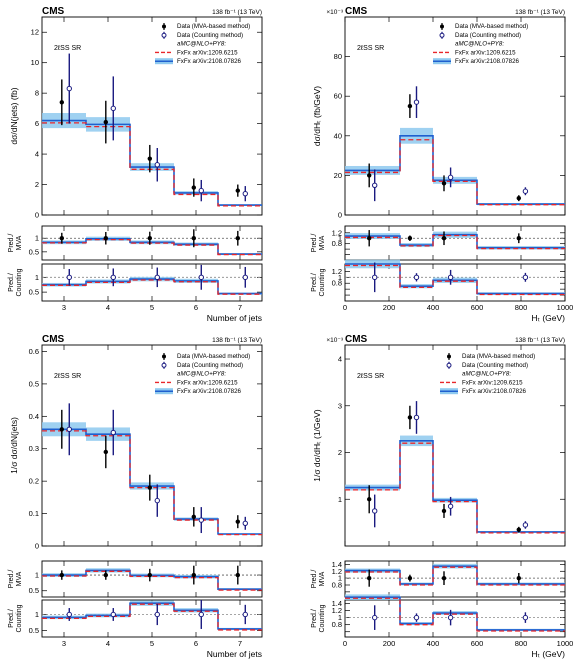  I want to click on p1-legend-mva-marker, so click(164, 26).